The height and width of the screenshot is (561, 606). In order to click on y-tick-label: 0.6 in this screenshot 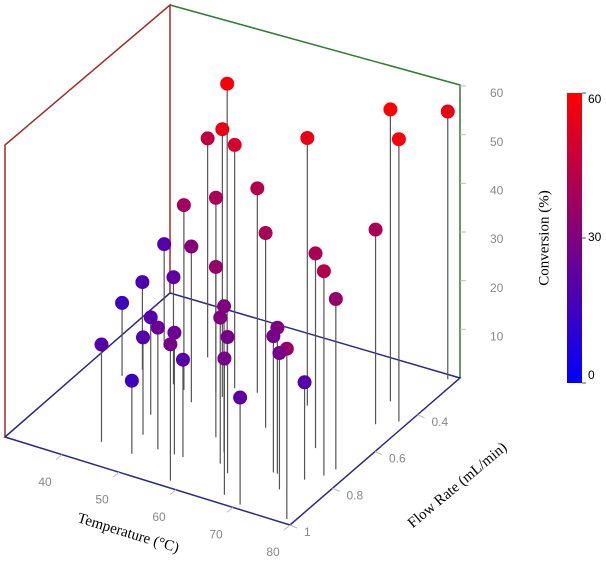, I will do `click(397, 459)`.